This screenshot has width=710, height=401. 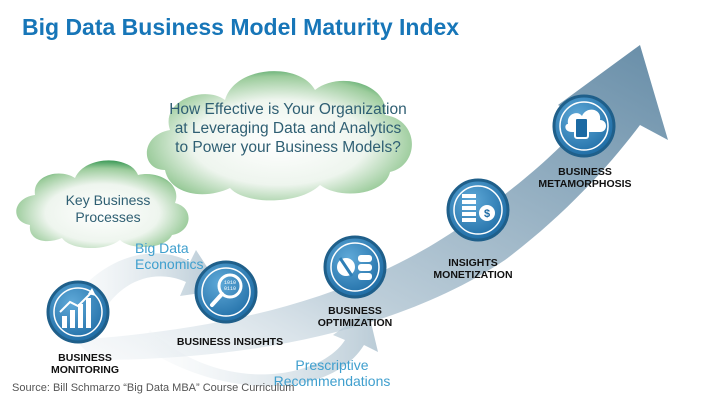 I want to click on page-title: Big Data Business Model Maturity Index, so click(x=241, y=27).